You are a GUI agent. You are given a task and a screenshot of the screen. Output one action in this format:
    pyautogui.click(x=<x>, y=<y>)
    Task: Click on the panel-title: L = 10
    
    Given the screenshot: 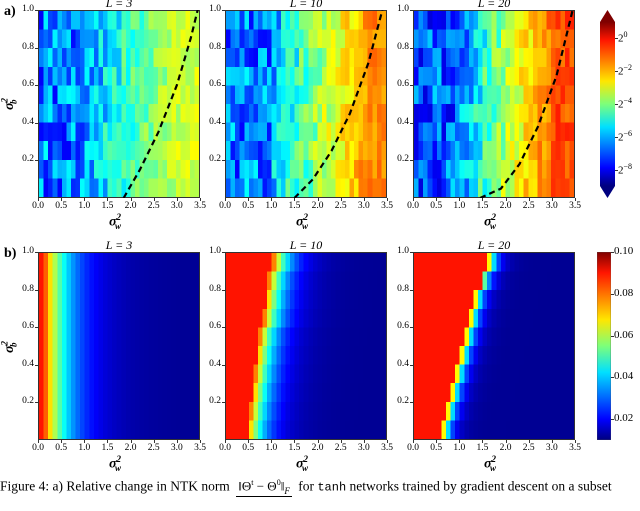 What is the action you would take?
    pyautogui.click(x=306, y=245)
    